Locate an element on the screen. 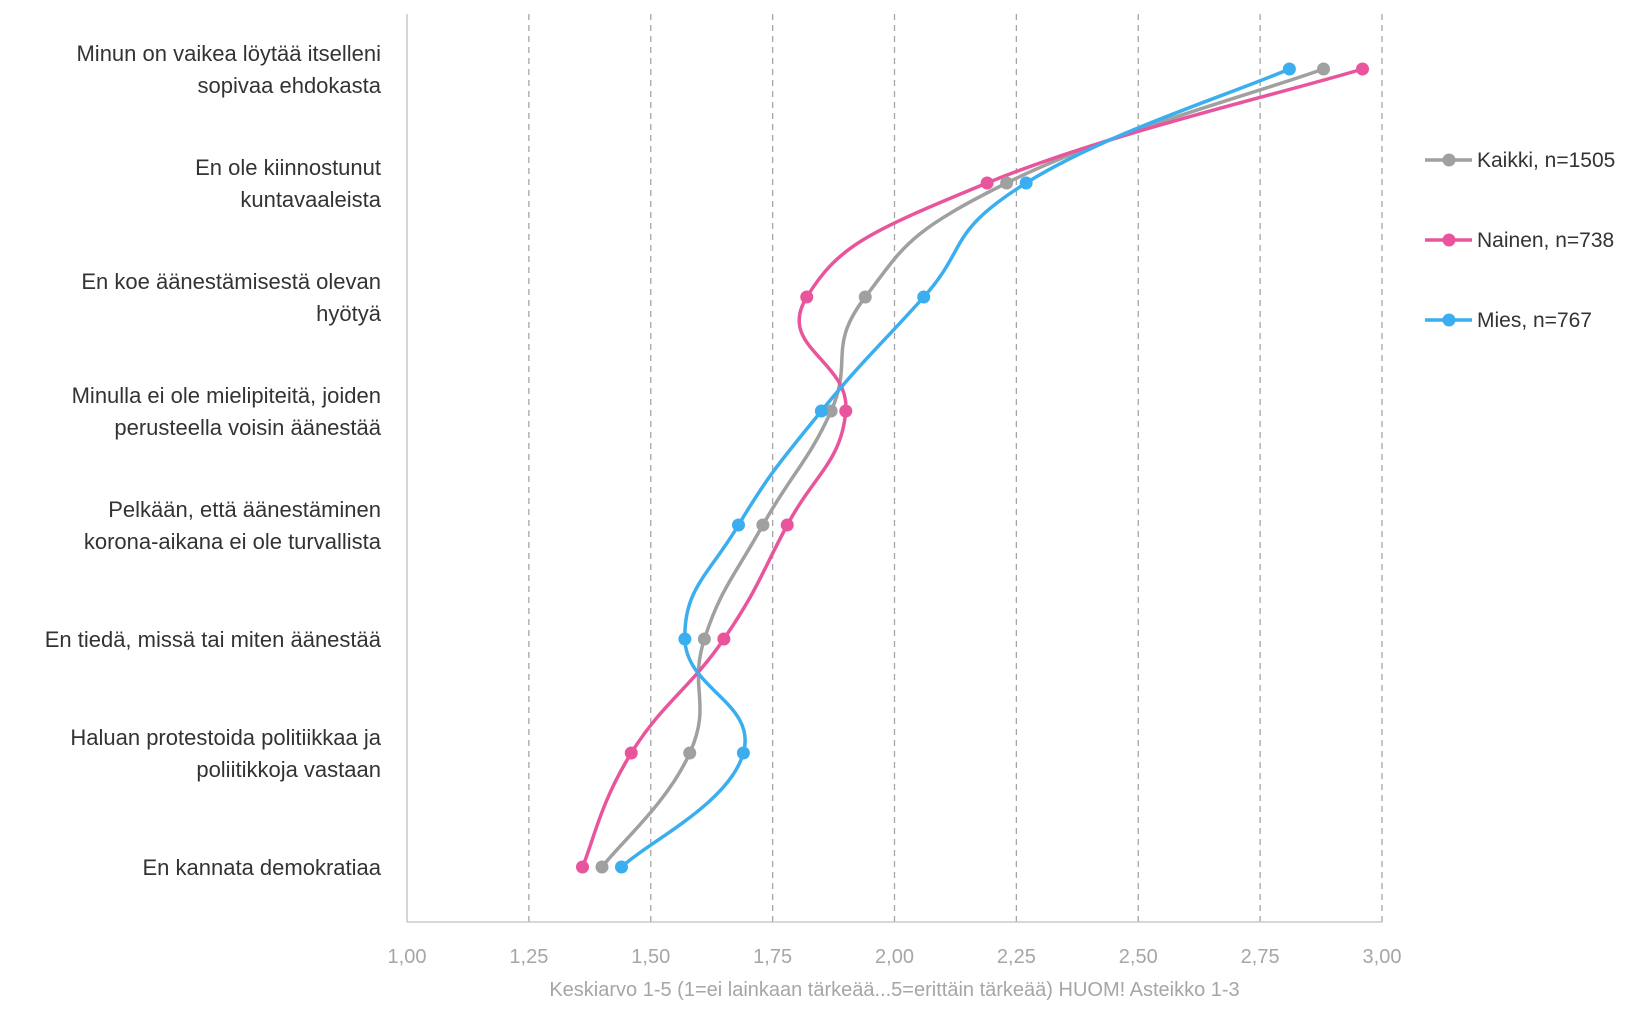 The width and height of the screenshot is (1651, 1009). category-label: En kannata demokratiaa is located at coordinates (262, 867).